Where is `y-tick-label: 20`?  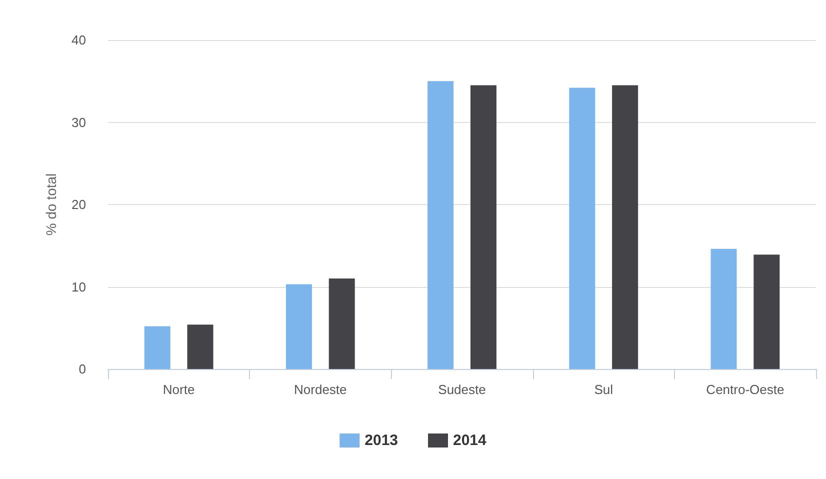 y-tick-label: 20 is located at coordinates (79, 204).